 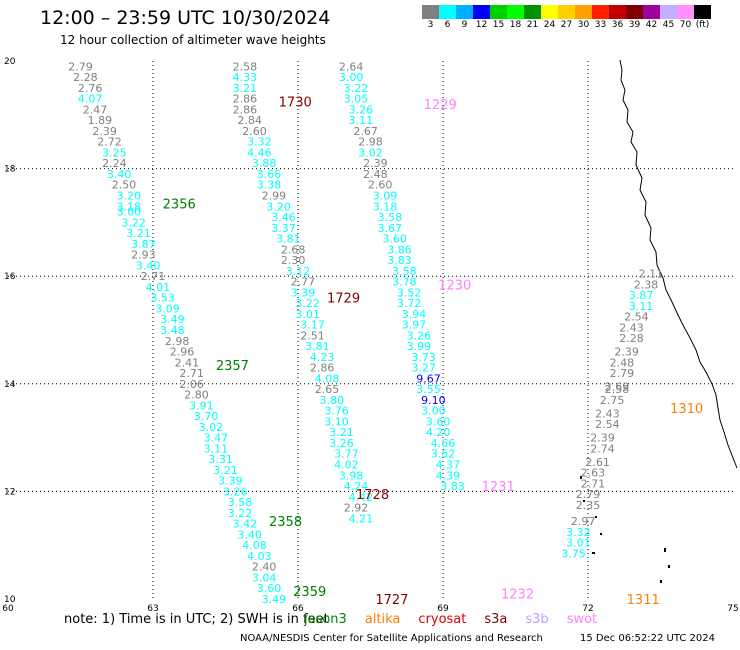 I want to click on wave-height-value: 3.98, so click(x=351, y=475).